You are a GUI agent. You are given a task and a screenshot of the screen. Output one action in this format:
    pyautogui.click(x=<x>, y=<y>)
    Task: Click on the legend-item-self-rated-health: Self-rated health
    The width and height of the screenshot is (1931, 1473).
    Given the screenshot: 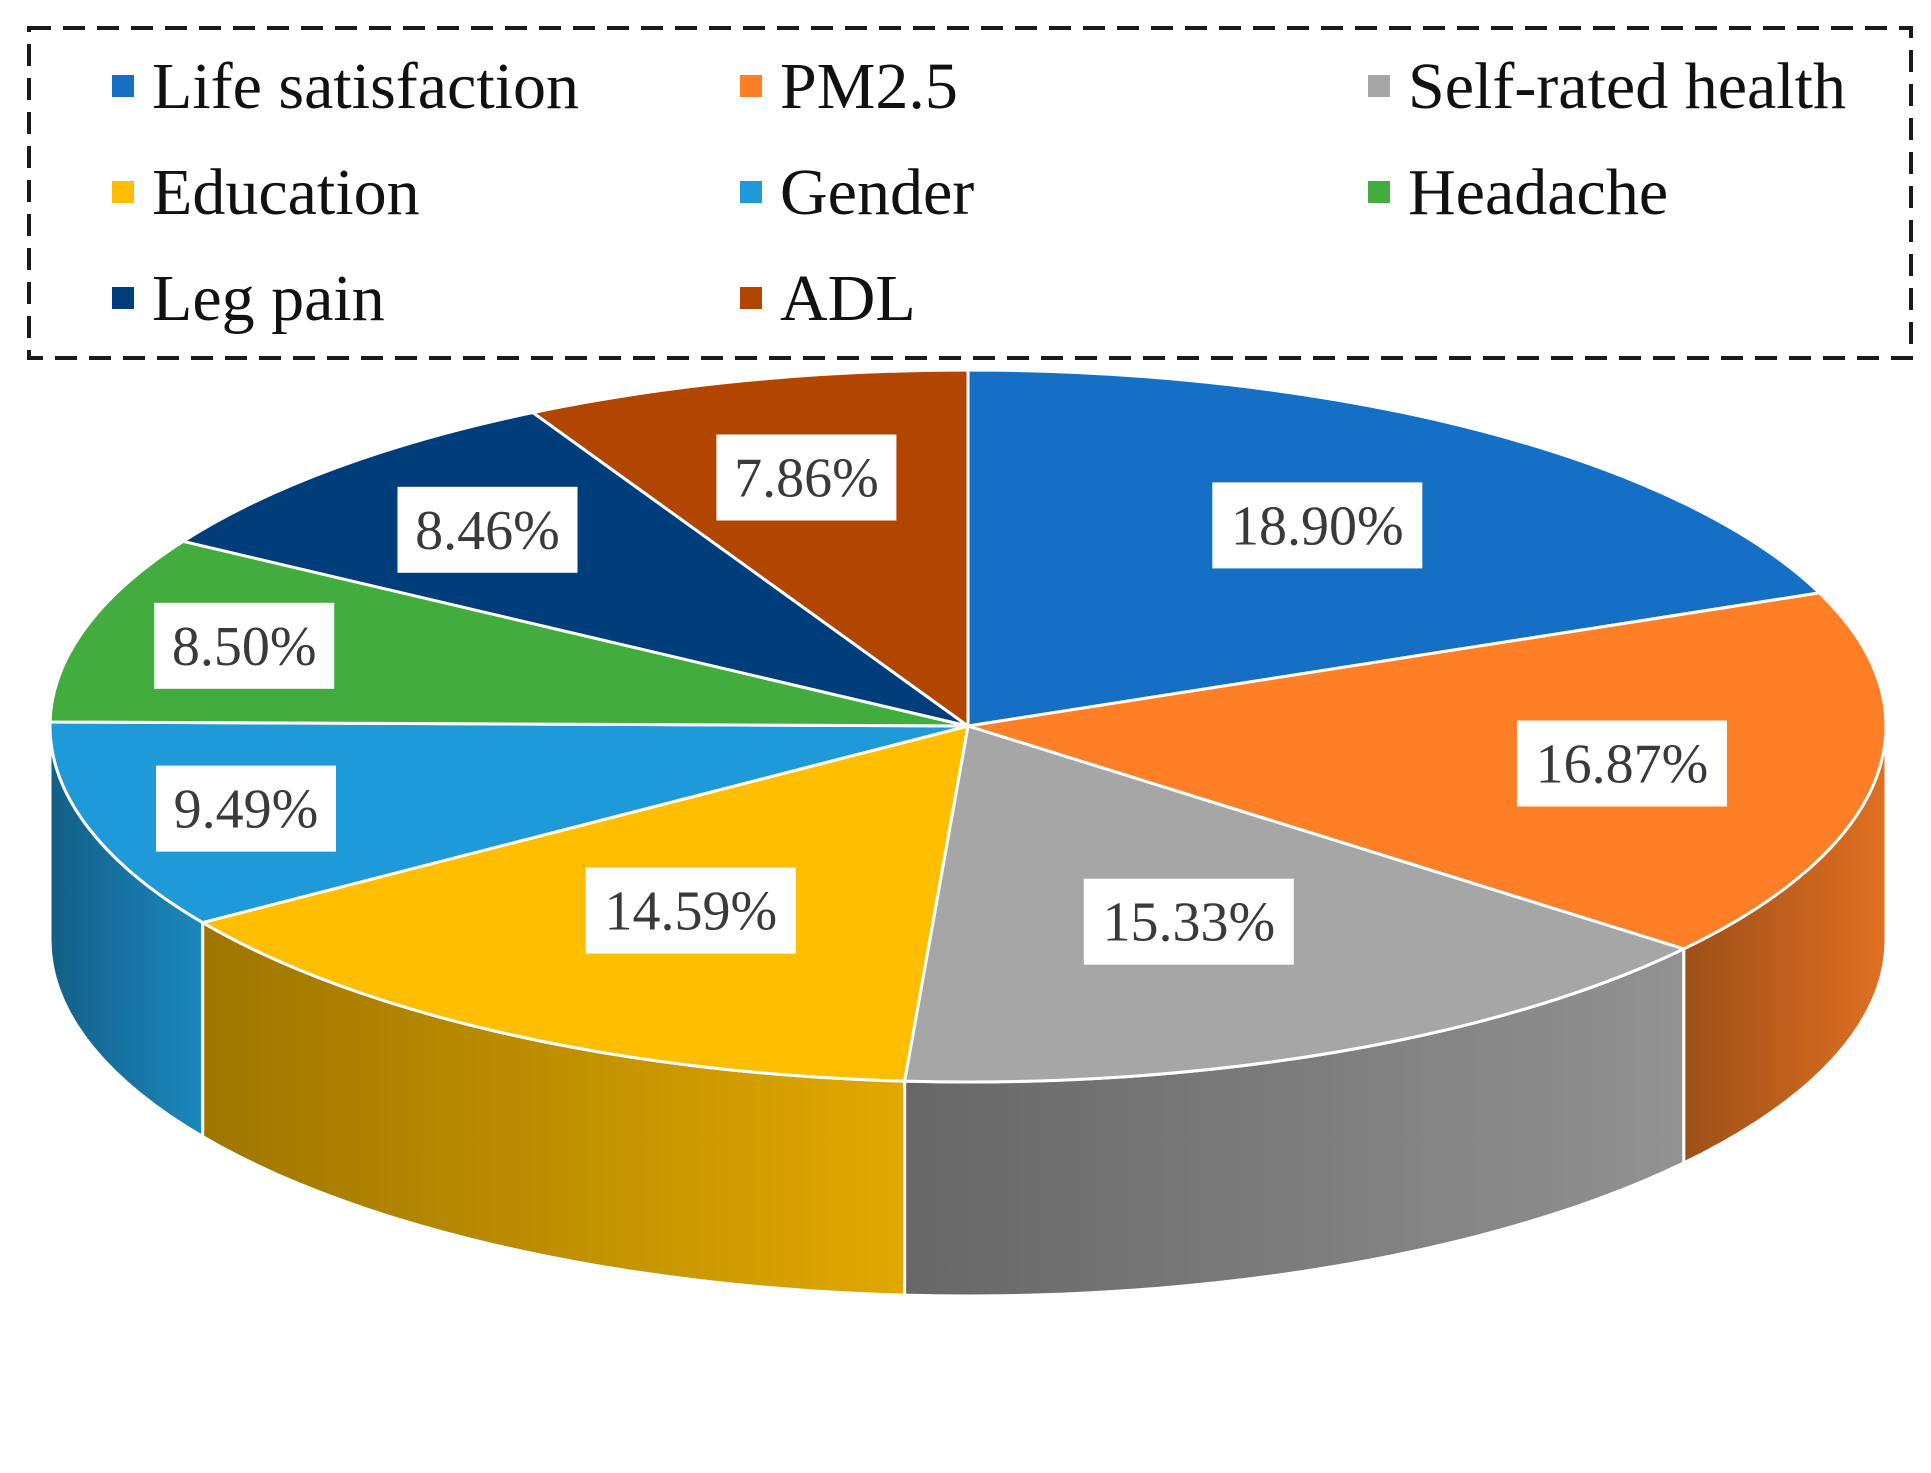 What is the action you would take?
    pyautogui.click(x=1607, y=86)
    